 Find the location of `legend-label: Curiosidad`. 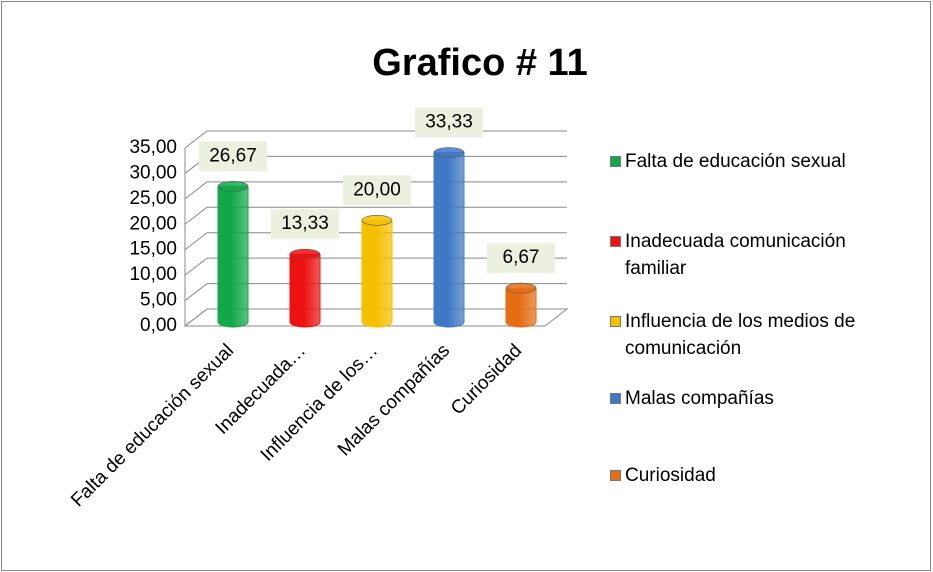

legend-label: Curiosidad is located at coordinates (670, 475).